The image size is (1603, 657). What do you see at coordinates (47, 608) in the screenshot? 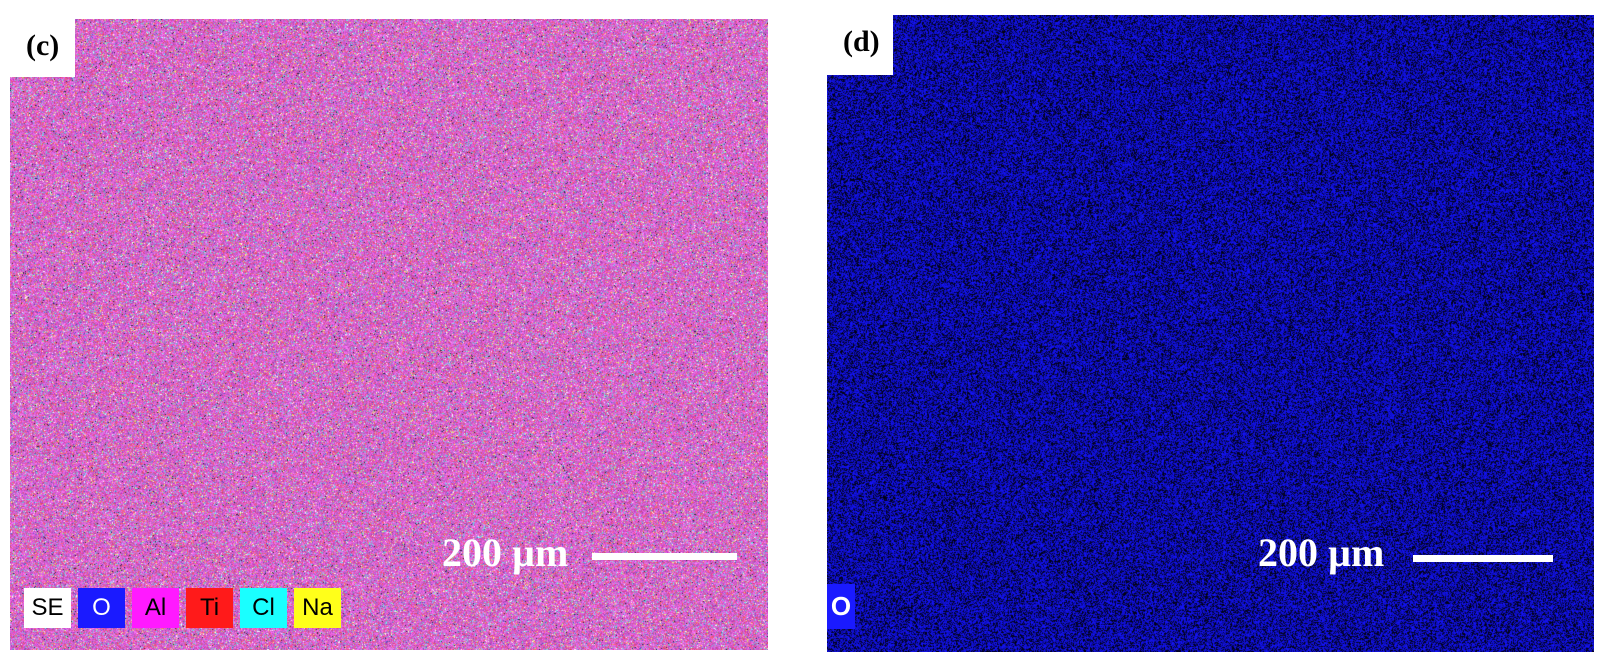
I see `legend-item-se: SE` at bounding box center [47, 608].